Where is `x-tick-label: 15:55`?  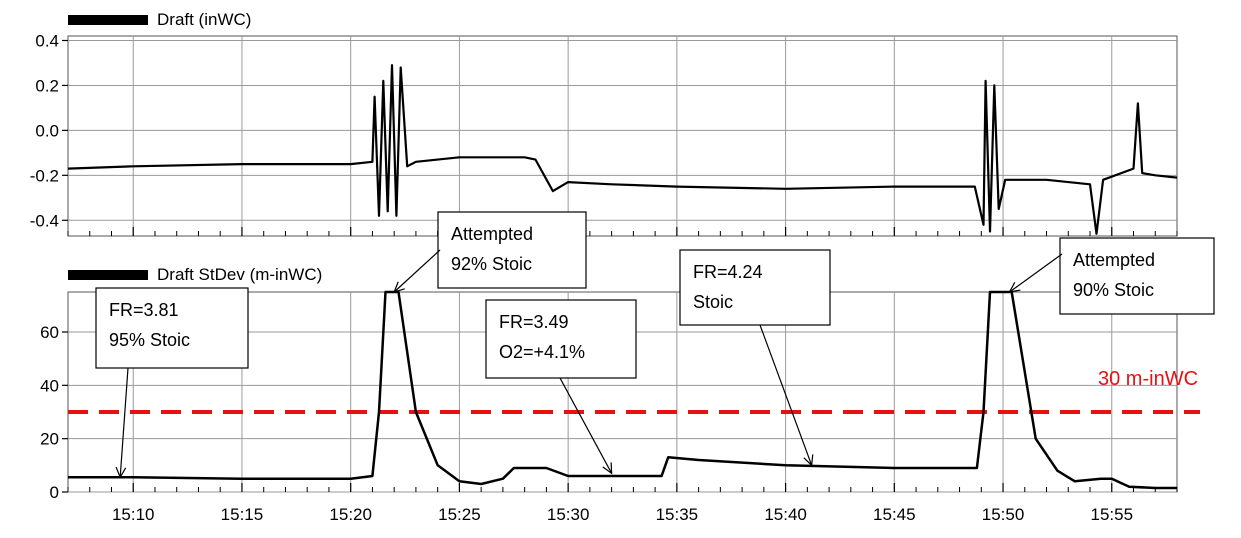 x-tick-label: 15:55 is located at coordinates (1111, 514).